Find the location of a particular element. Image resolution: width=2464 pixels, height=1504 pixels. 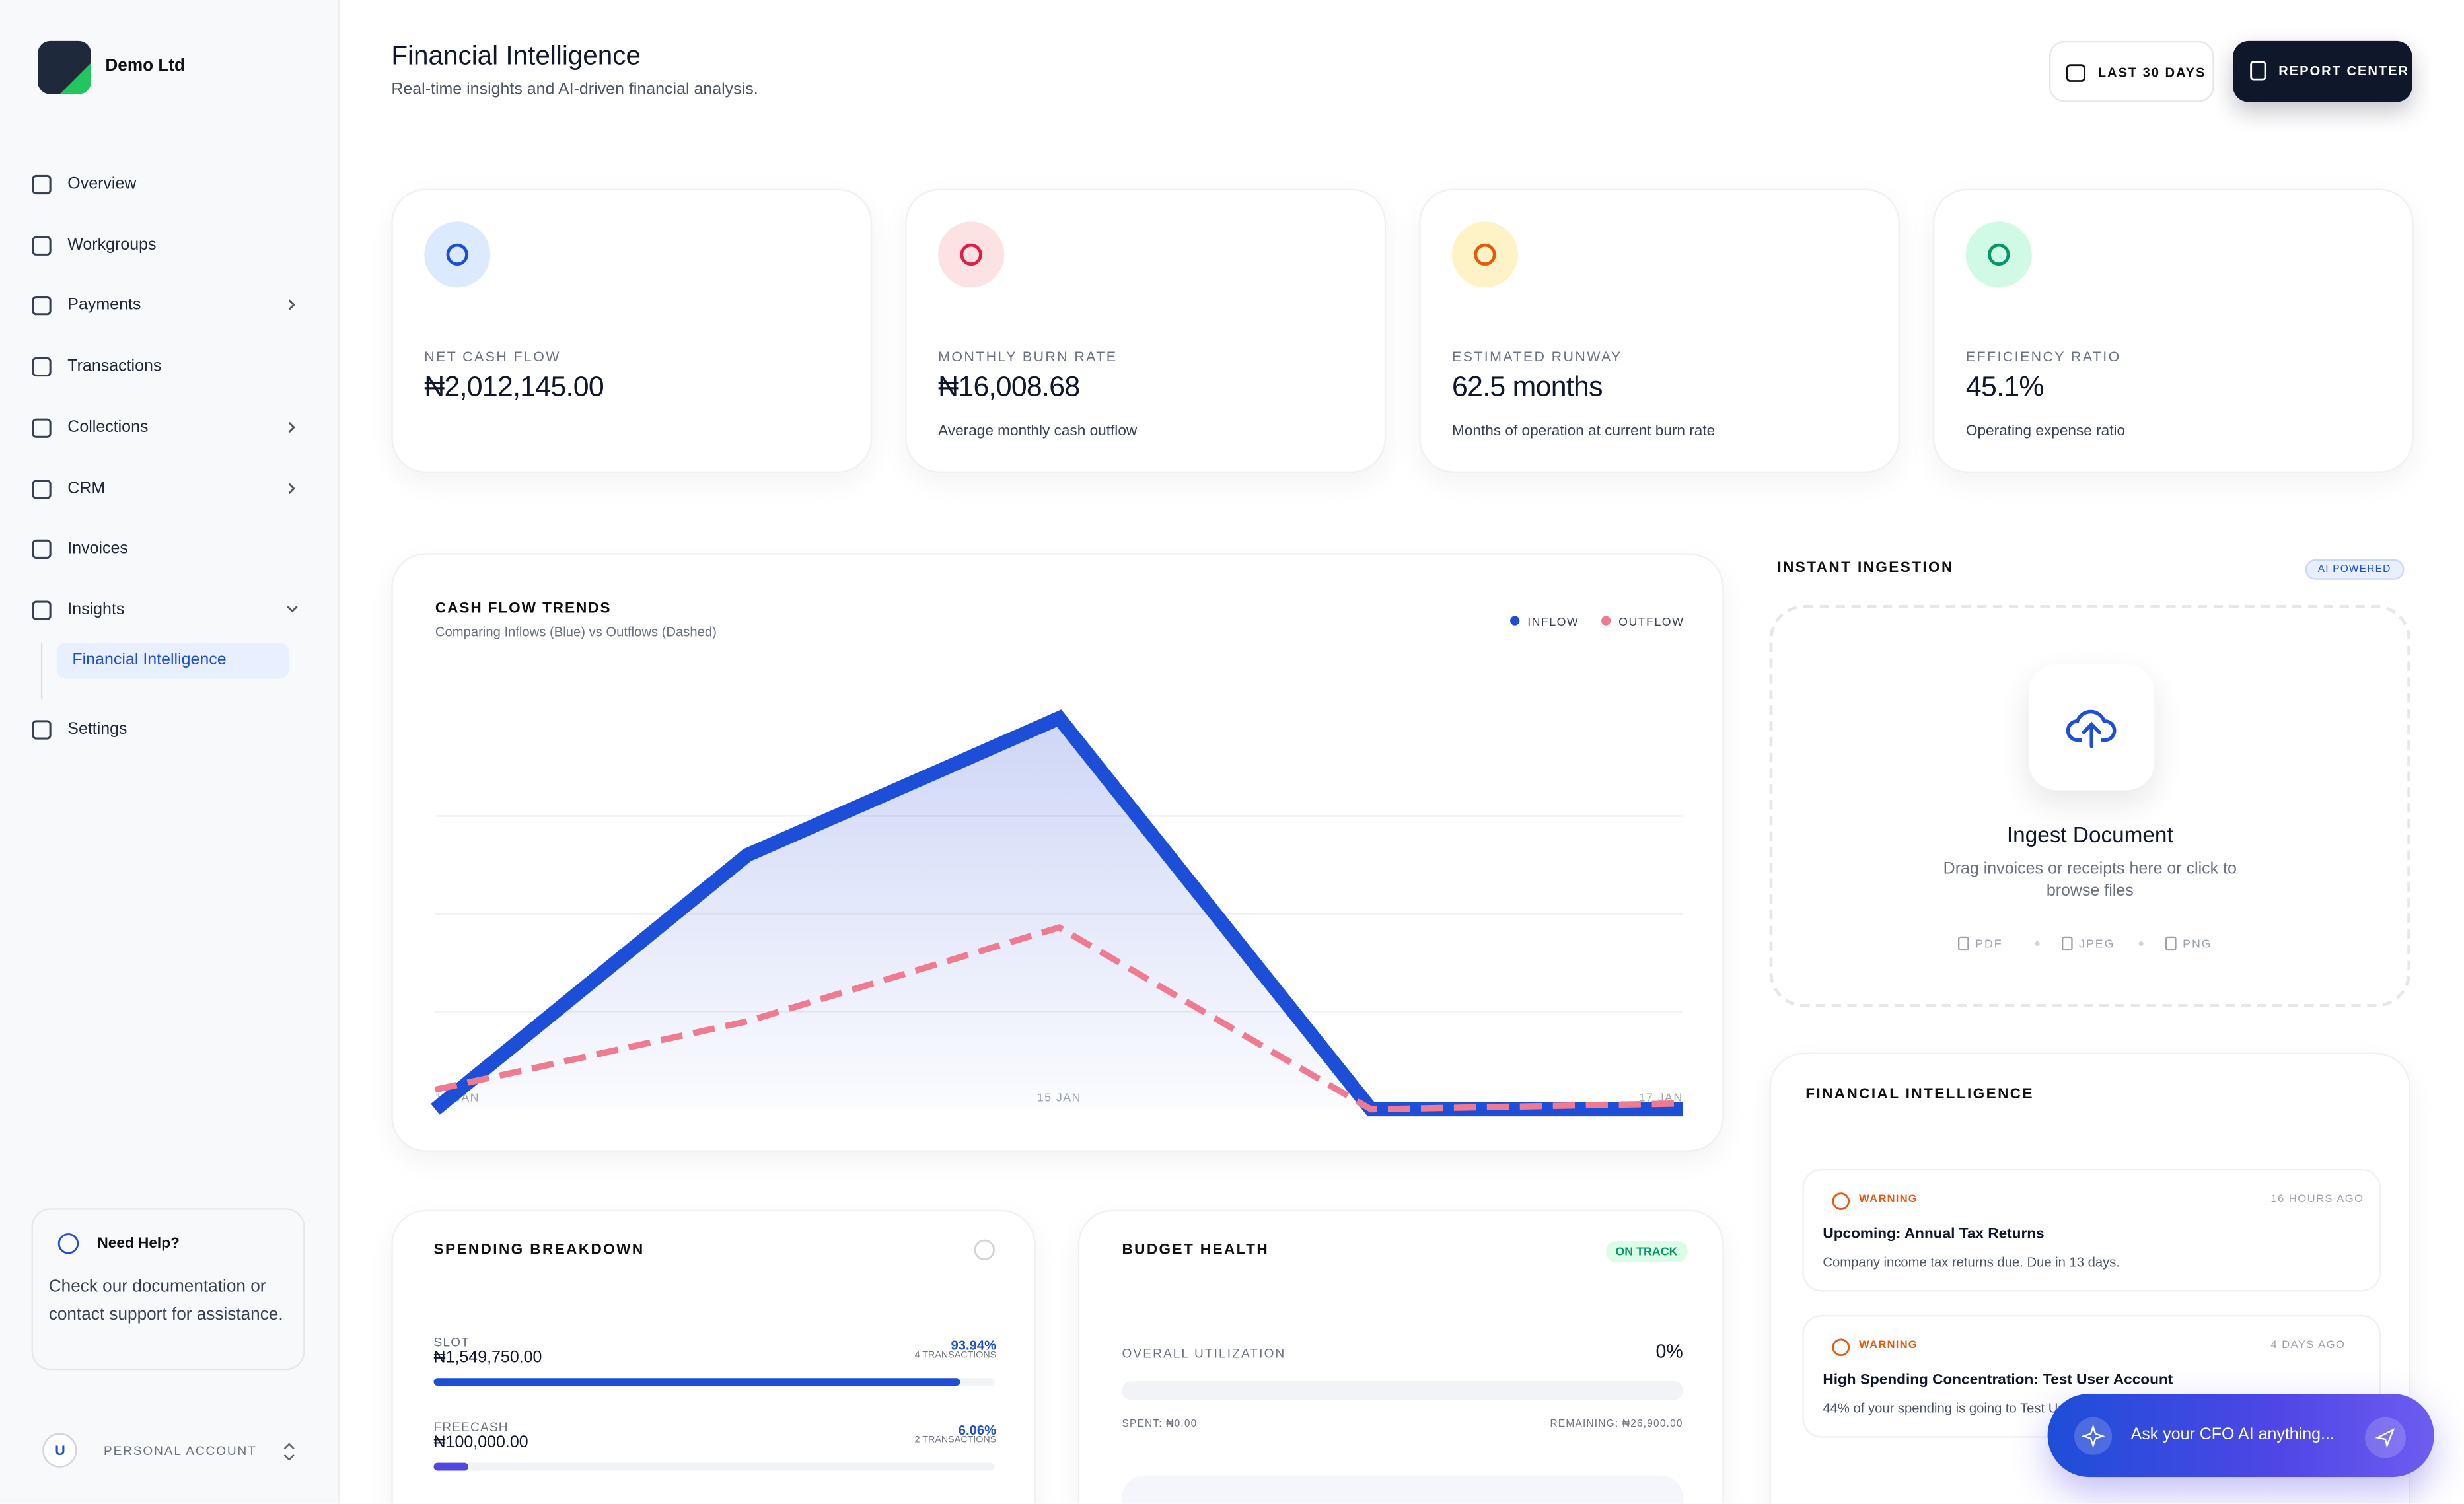

alert-title: Upcoming: Annual Tax Returns is located at coordinates (1934, 1234).